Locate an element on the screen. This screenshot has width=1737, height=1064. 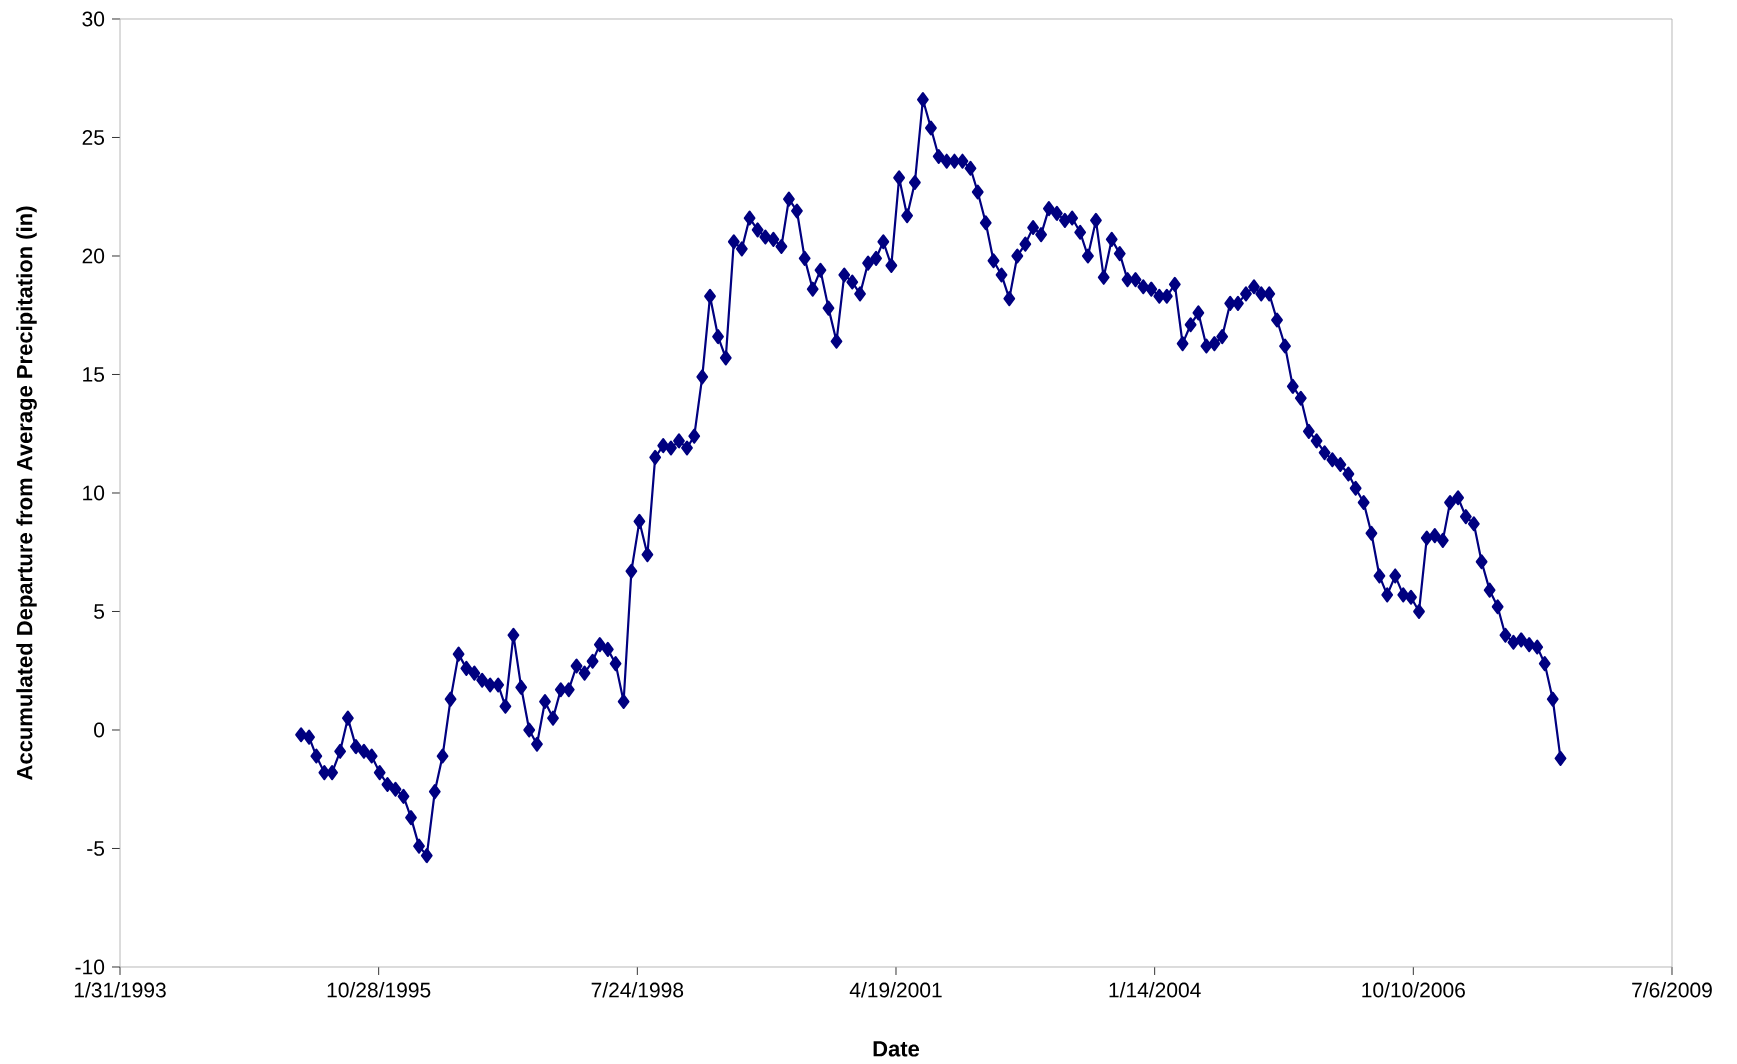
x-tick-label: 7/24/1998 is located at coordinates (637, 990).